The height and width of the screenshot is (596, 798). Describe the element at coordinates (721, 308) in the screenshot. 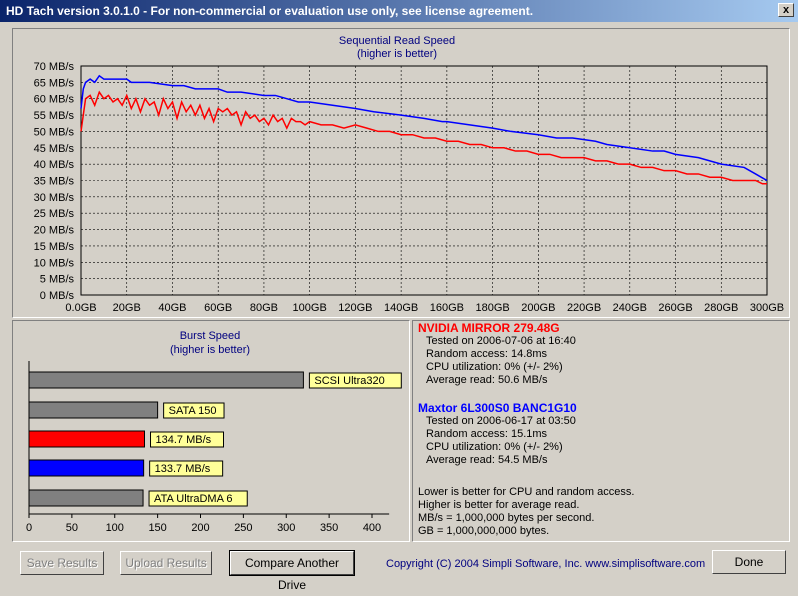

I see `x-tick-label: 280GB` at that location.